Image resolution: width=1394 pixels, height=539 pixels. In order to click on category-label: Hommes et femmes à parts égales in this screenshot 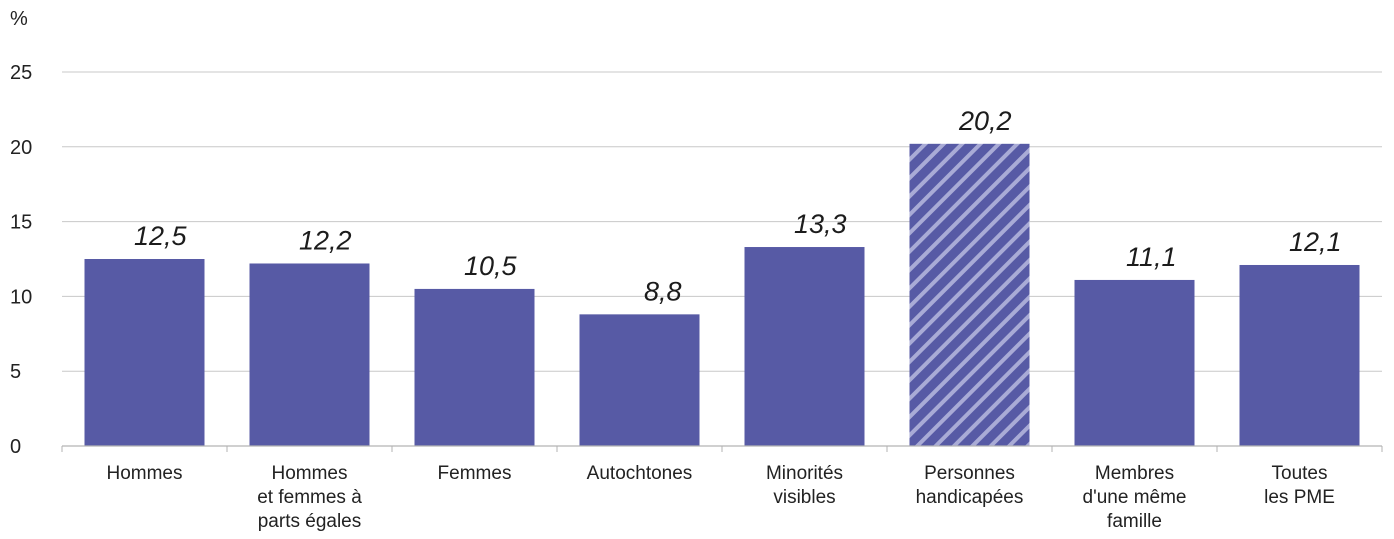, I will do `click(309, 497)`.